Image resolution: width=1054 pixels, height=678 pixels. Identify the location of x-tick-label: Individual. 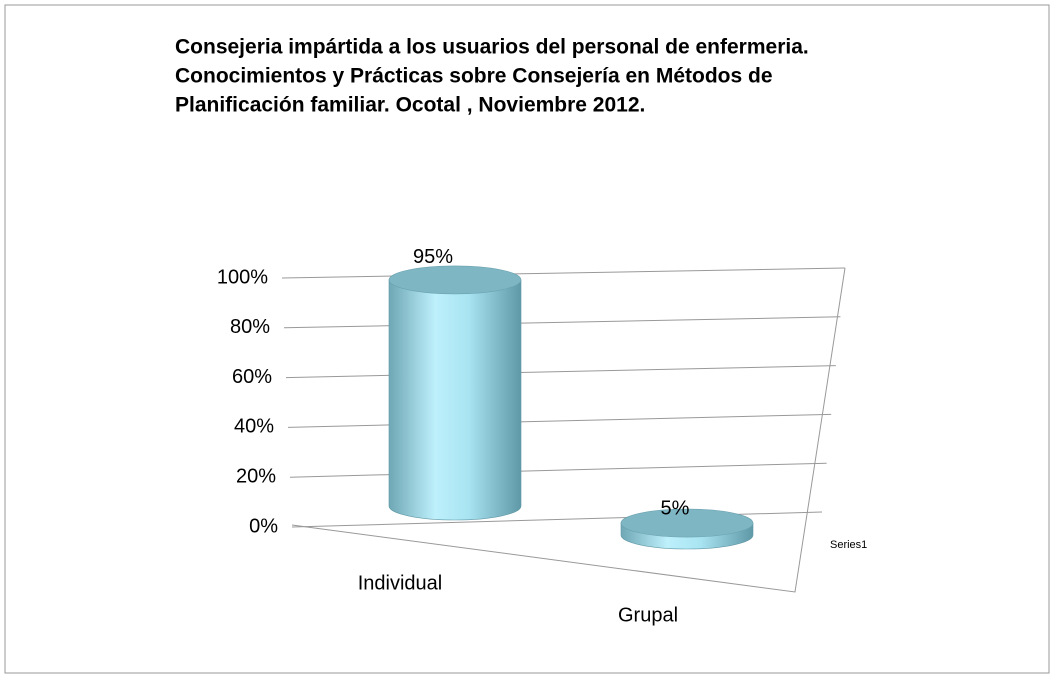
(400, 583).